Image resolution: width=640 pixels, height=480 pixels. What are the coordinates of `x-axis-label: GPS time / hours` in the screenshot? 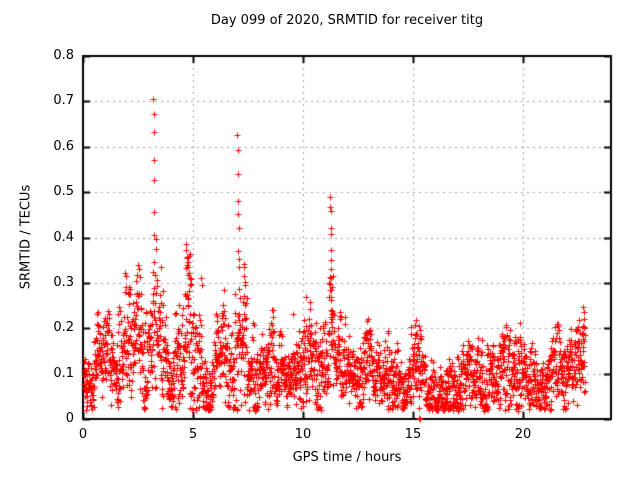 It's located at (347, 457).